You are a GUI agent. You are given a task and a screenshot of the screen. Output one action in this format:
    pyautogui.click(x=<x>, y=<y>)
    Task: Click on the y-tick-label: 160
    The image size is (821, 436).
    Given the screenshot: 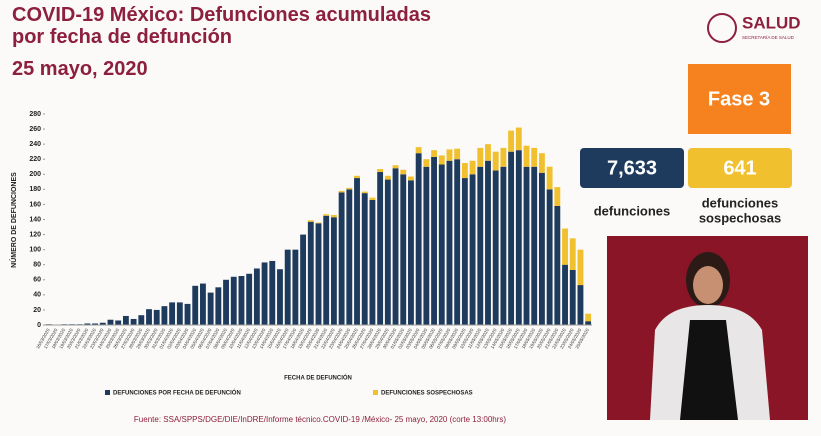 What is the action you would take?
    pyautogui.click(x=35, y=204)
    